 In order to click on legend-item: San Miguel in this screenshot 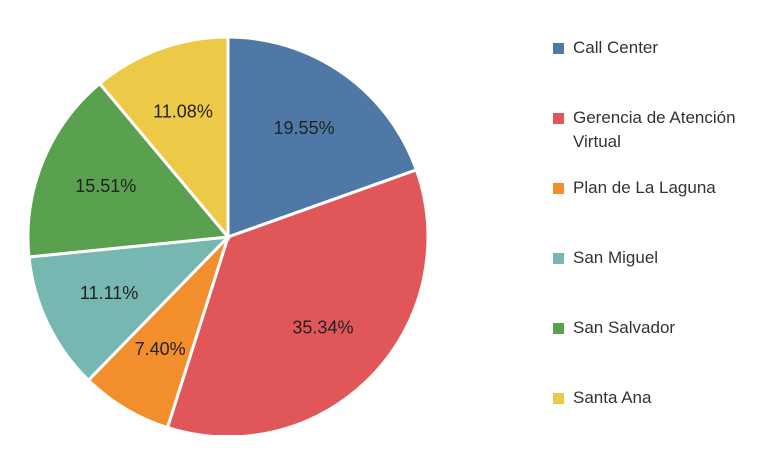, I will do `click(645, 281)`.